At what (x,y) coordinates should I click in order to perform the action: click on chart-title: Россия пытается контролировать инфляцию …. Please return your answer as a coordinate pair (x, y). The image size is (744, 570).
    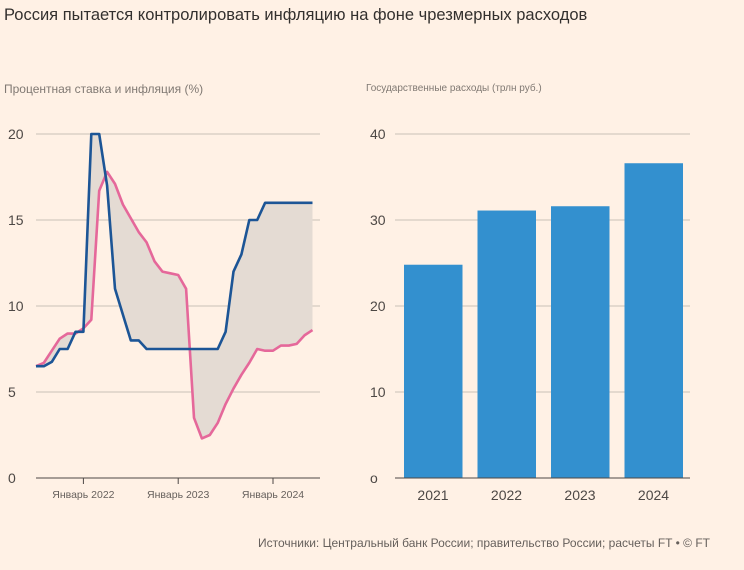
    Looking at the image, I should click on (296, 15).